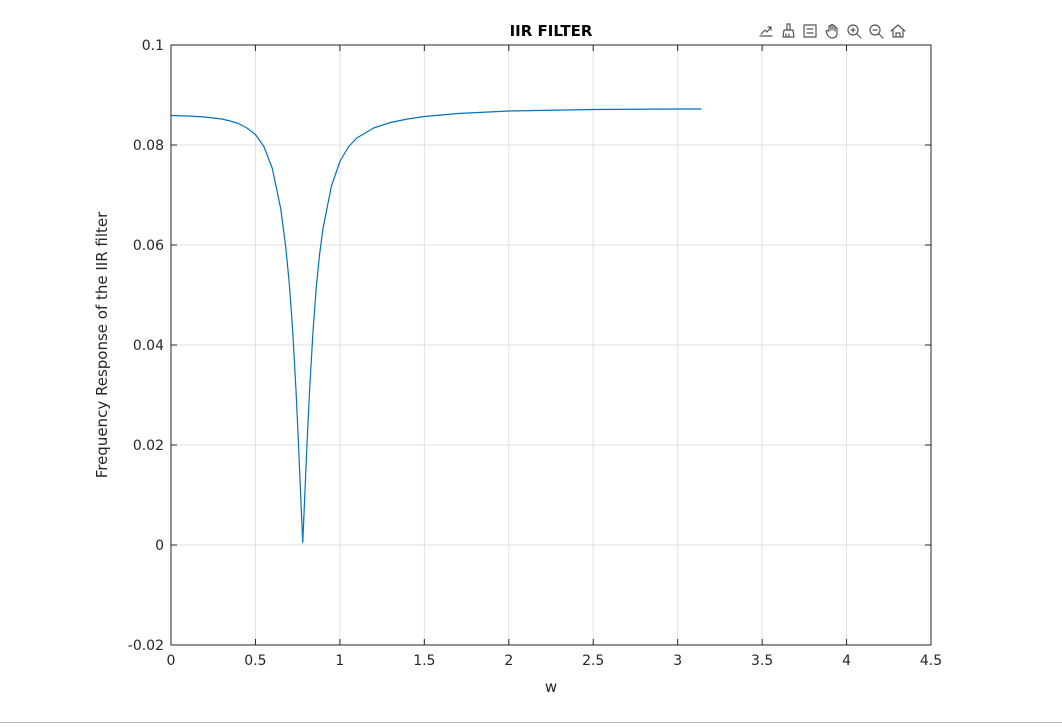 This screenshot has height=727, width=1062. I want to click on x-axis-label: w, so click(551, 687).